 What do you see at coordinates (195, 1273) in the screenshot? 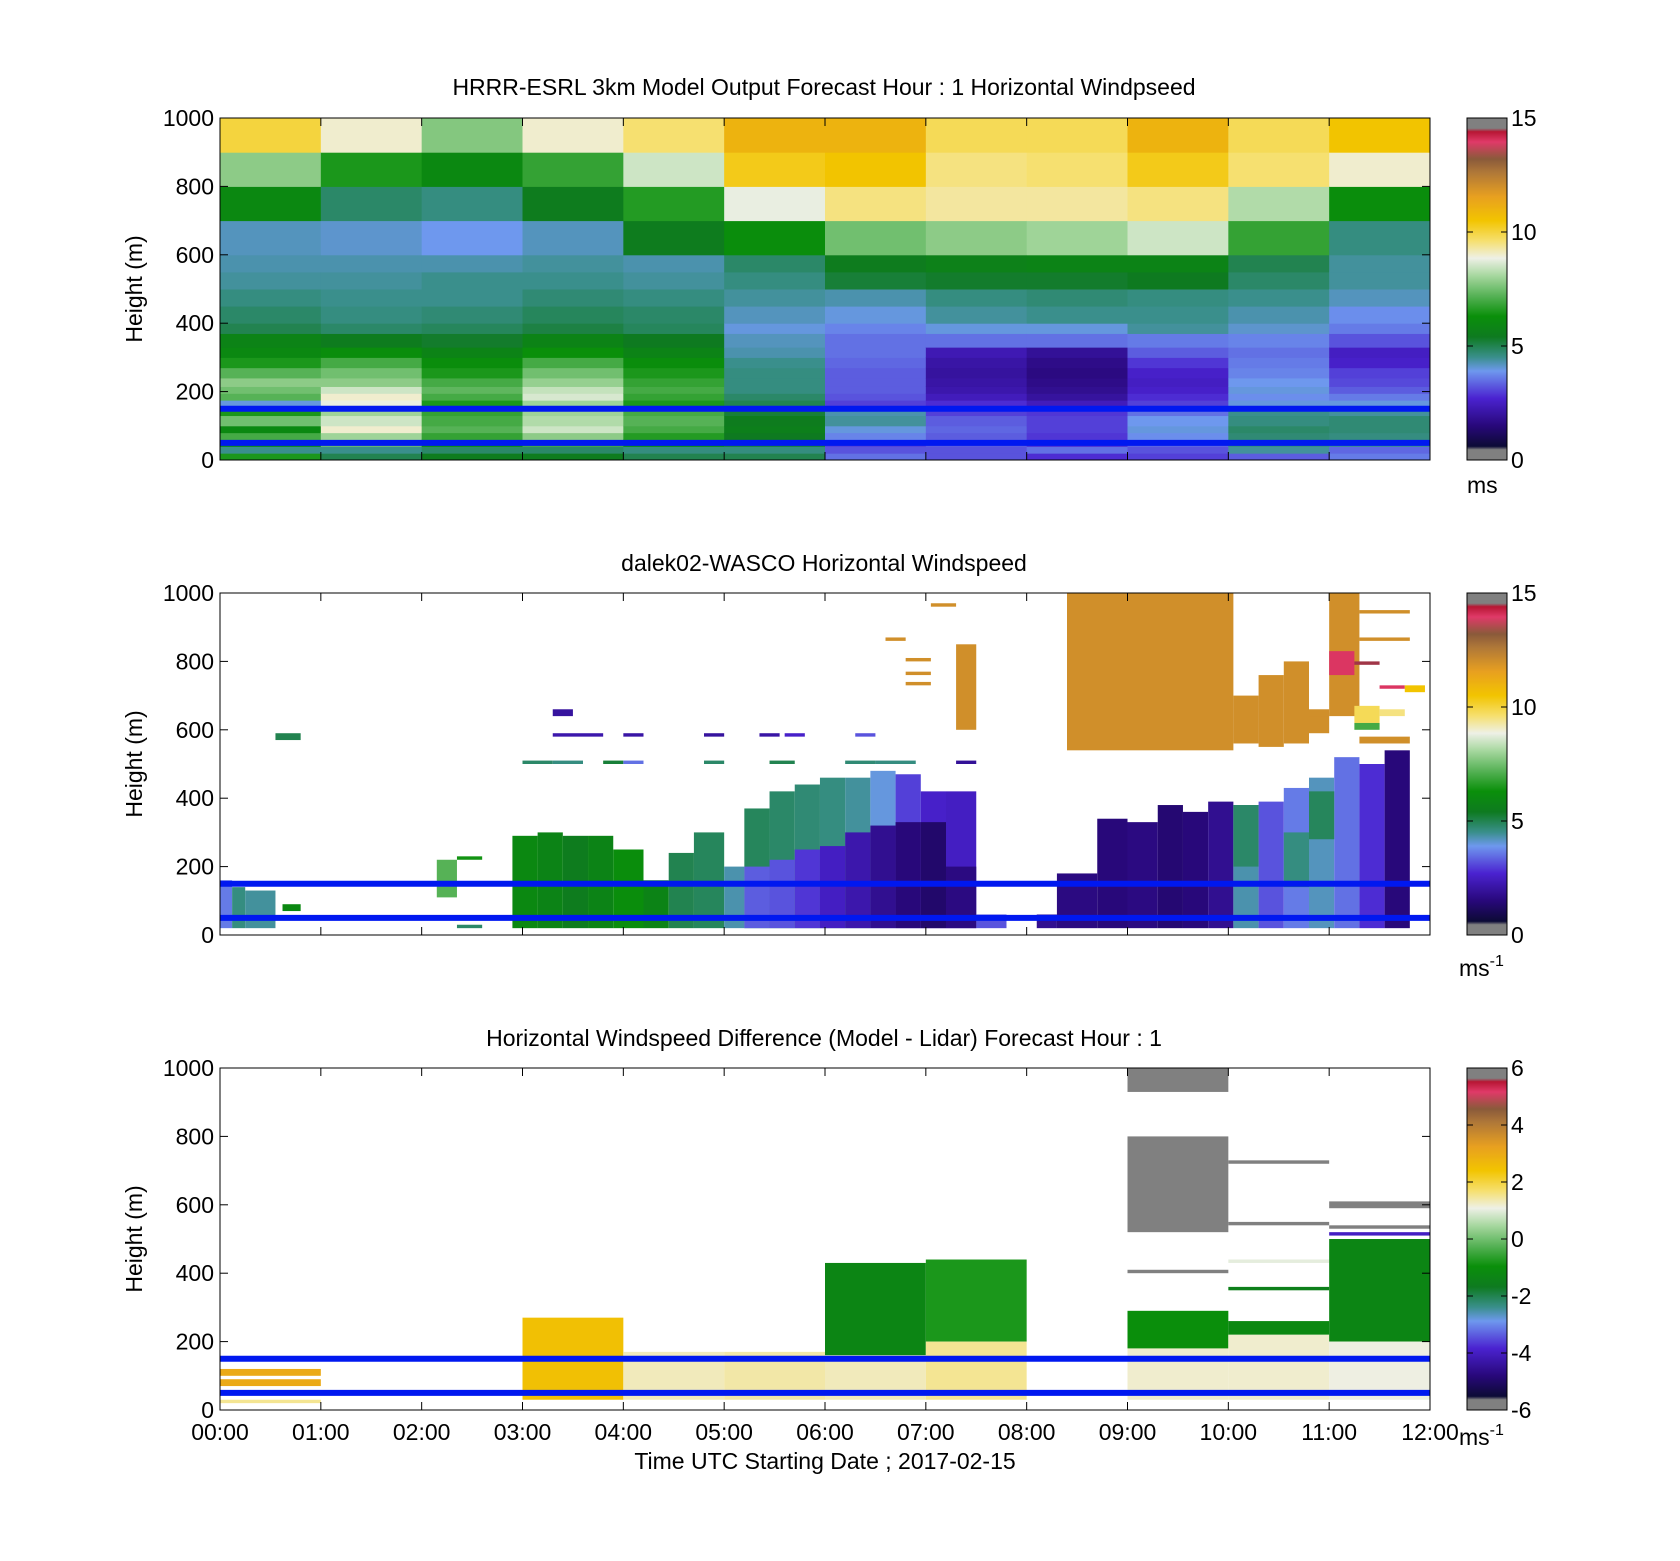
I see `y-tick-label: 400` at bounding box center [195, 1273].